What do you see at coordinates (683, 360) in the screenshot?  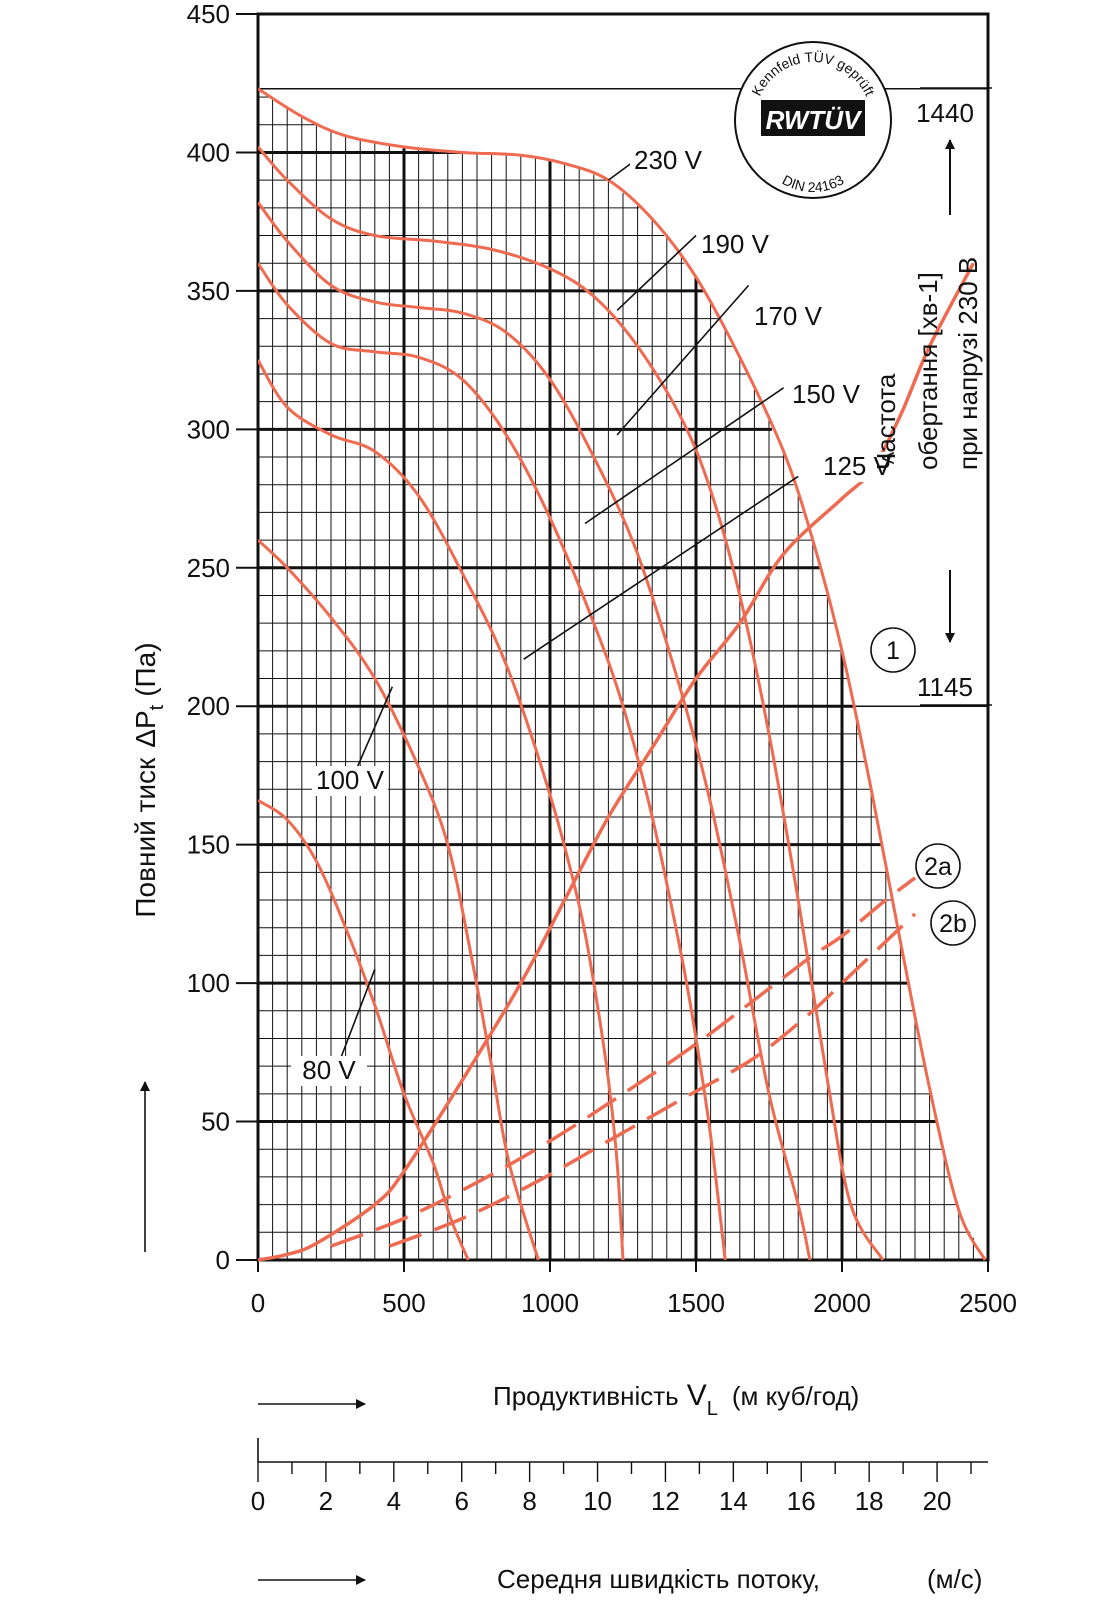 I see `leader-170v` at bounding box center [683, 360].